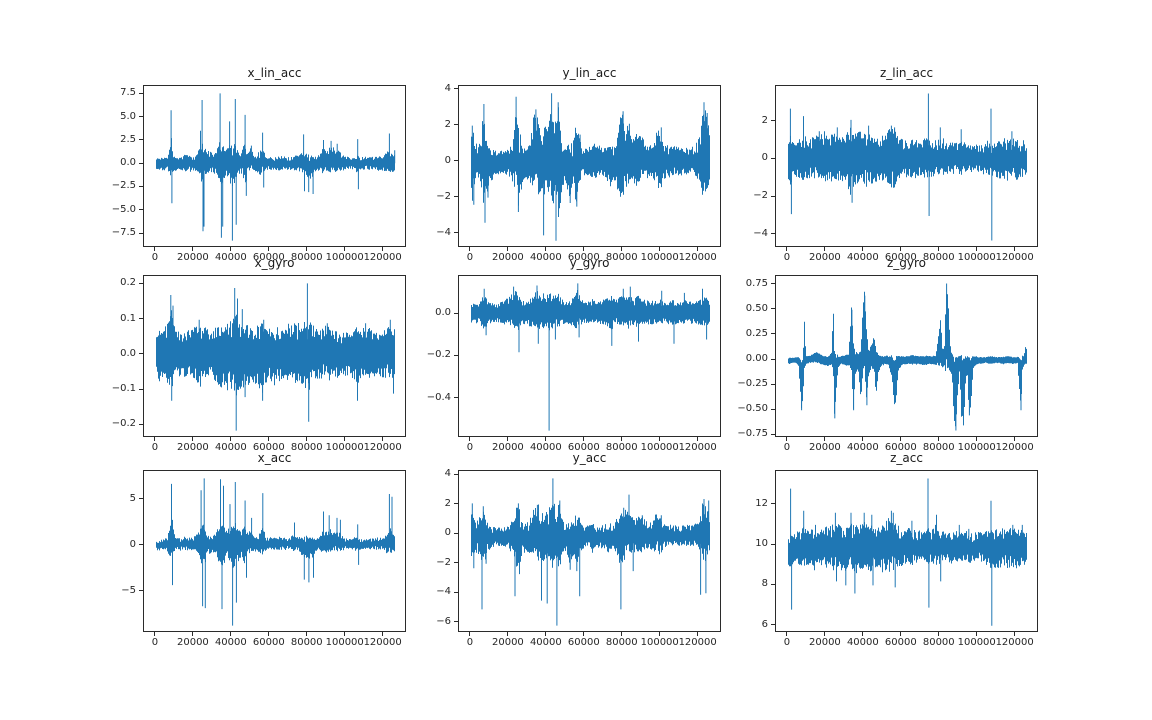 The width and height of the screenshot is (1152, 720). Describe the element at coordinates (752, 434) in the screenshot. I see `y-tick-label: −0.75` at that location.